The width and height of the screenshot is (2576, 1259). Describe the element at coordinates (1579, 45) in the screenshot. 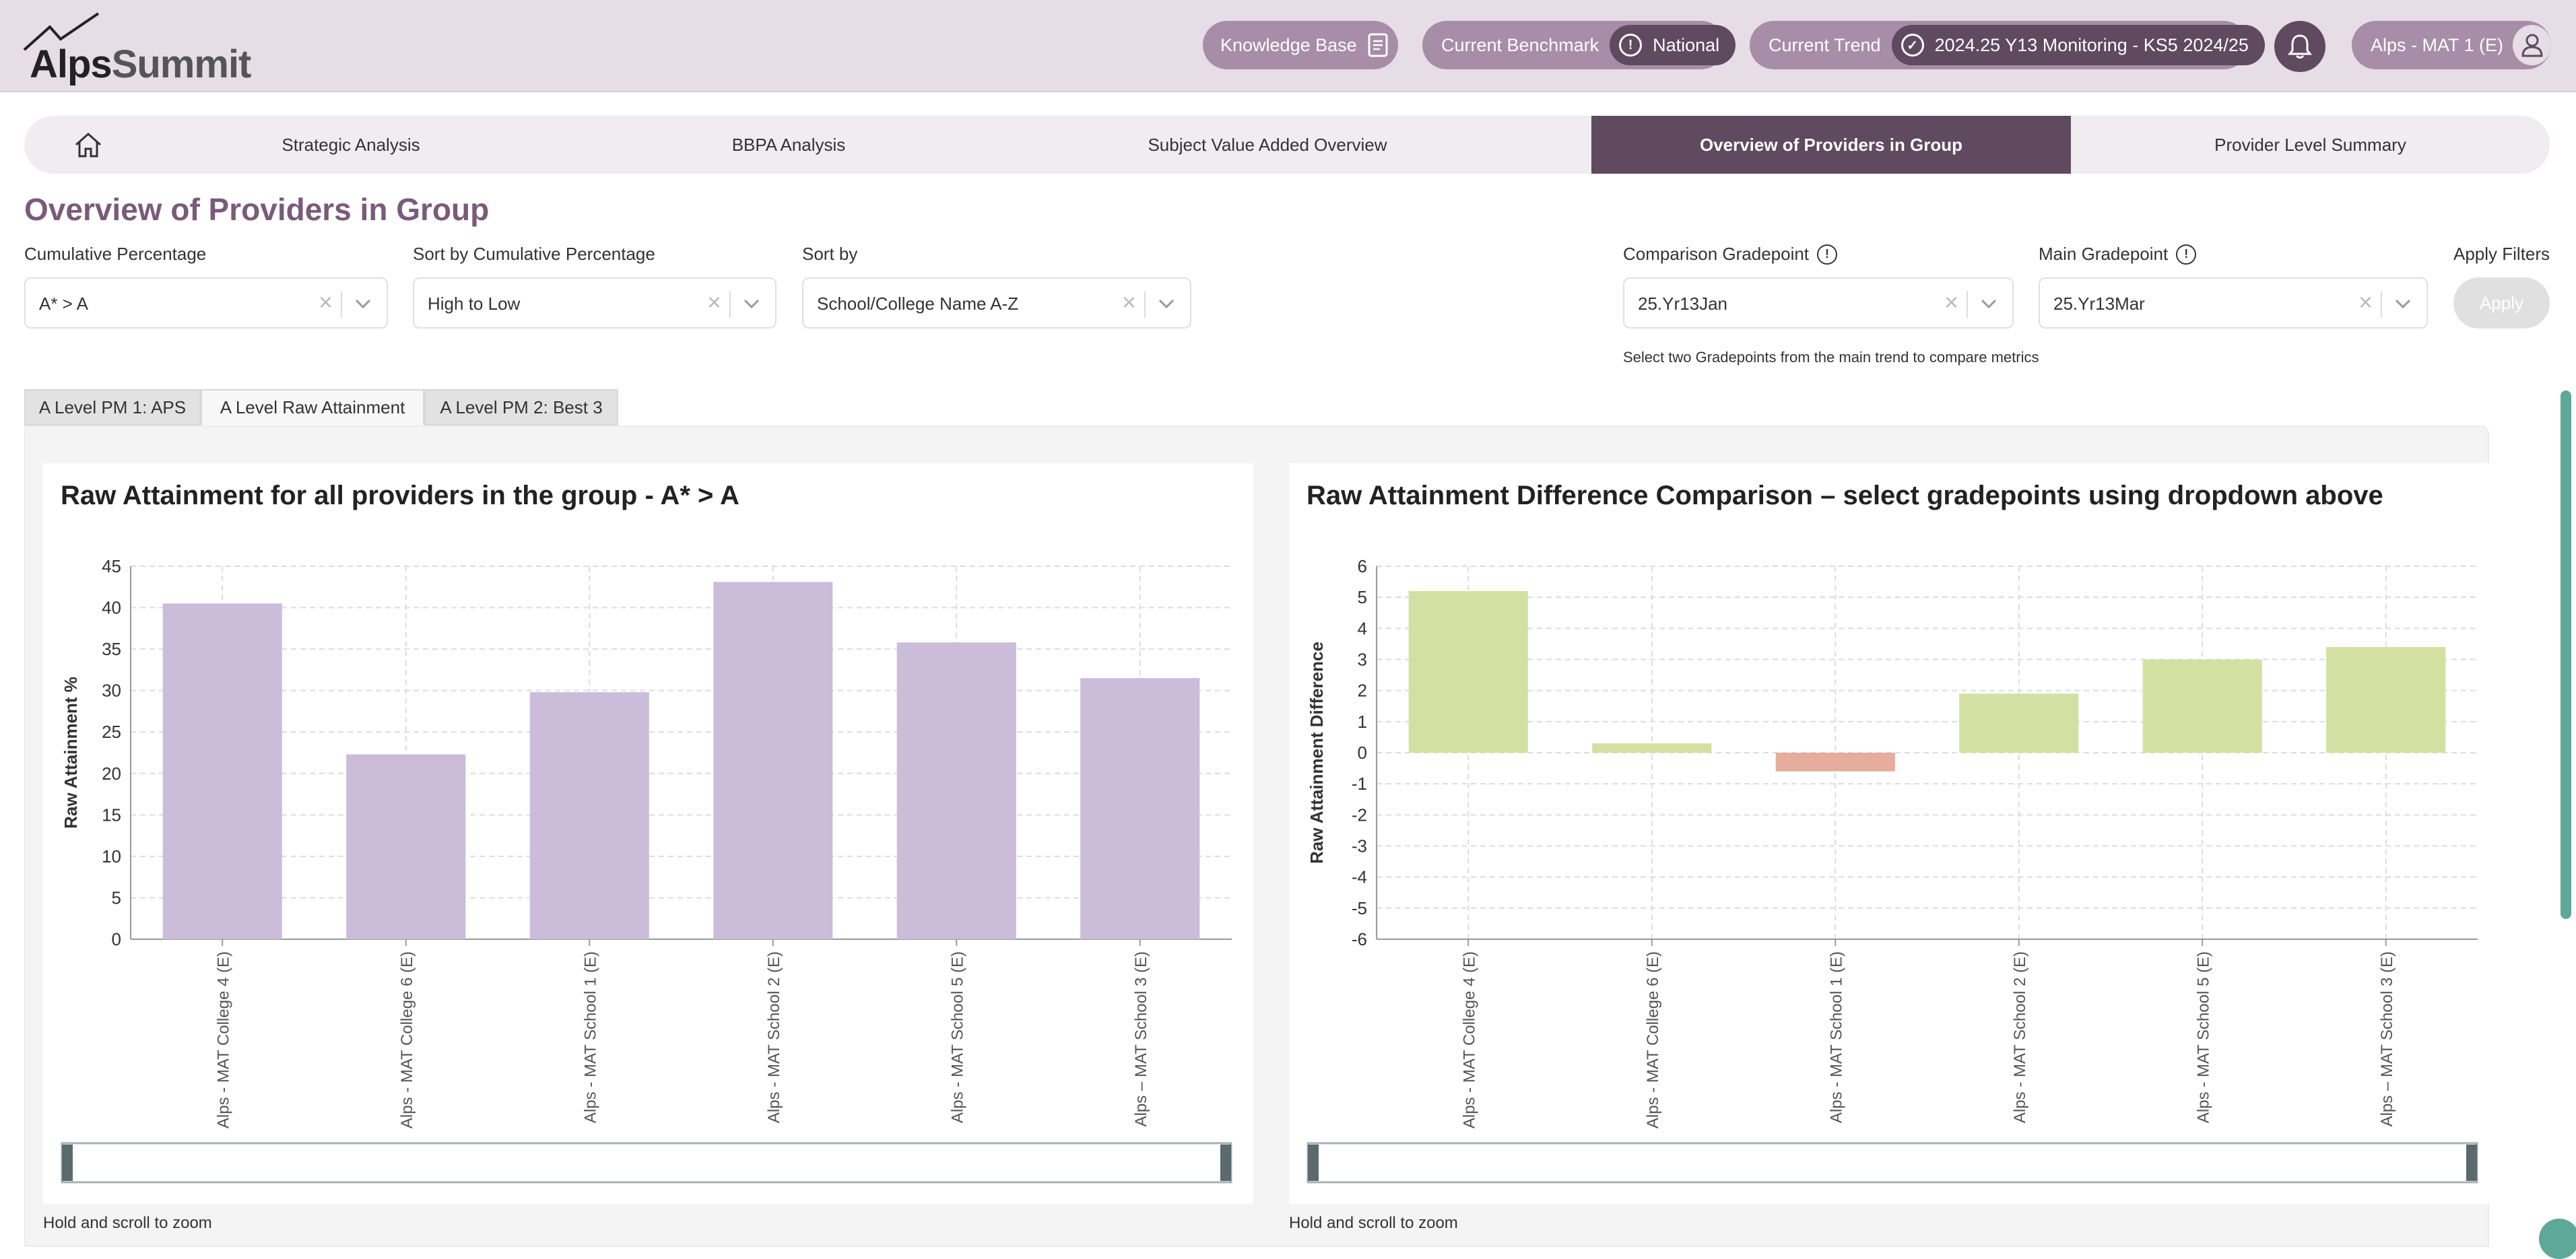

I see `current-benchmark-selector: Current Benchmark ! National` at that location.